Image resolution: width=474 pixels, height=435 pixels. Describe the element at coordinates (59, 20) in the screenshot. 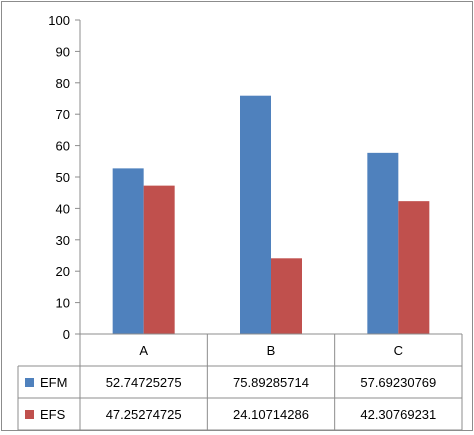

I see `y-tick-label: 100` at that location.